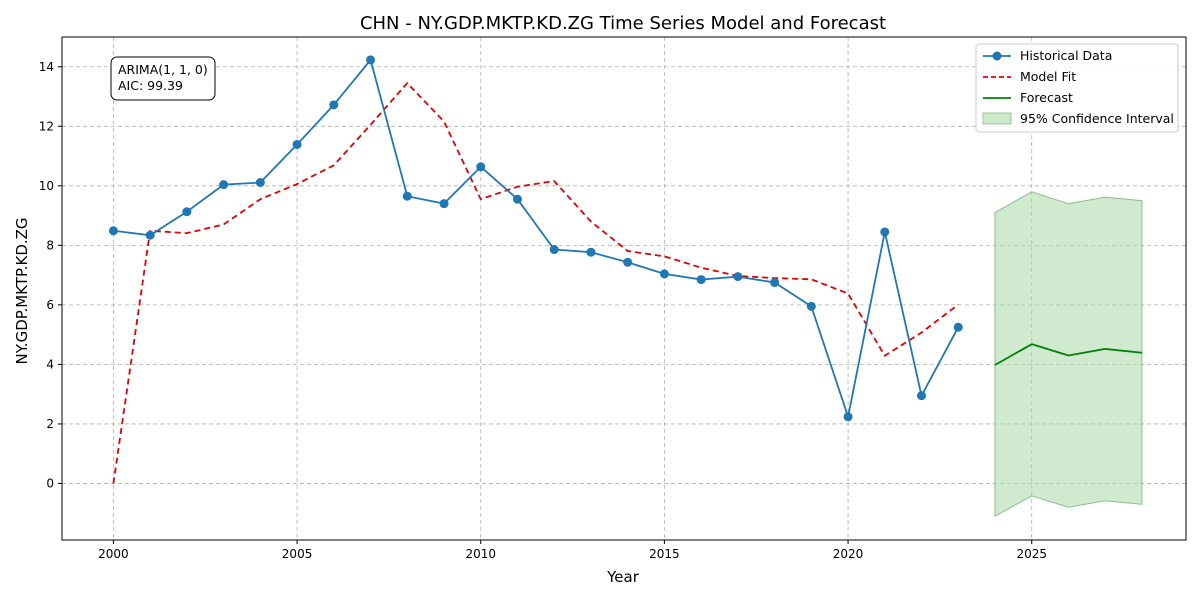 The height and width of the screenshot is (600, 1200). I want to click on x-tick-label: 2020, so click(848, 554).